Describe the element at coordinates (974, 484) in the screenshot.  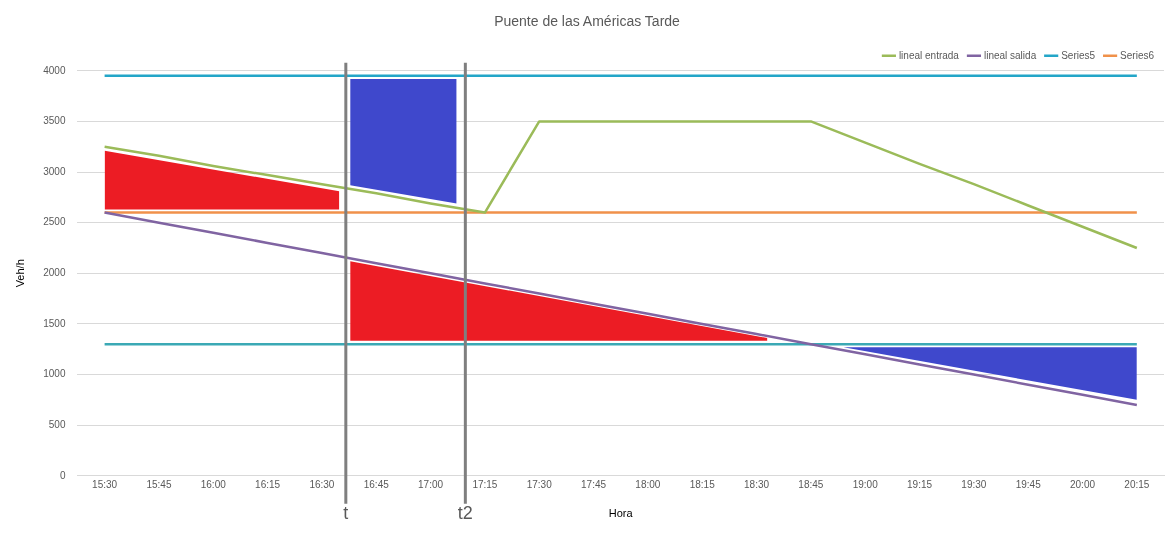
I see `x-tick-label: 19:30` at that location.